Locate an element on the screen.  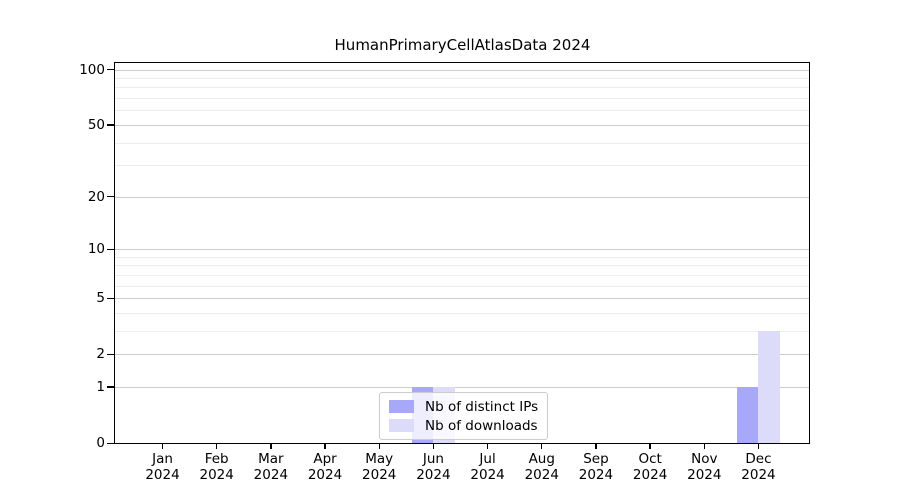
x-tick-label: Nov 2024 is located at coordinates (704, 467).